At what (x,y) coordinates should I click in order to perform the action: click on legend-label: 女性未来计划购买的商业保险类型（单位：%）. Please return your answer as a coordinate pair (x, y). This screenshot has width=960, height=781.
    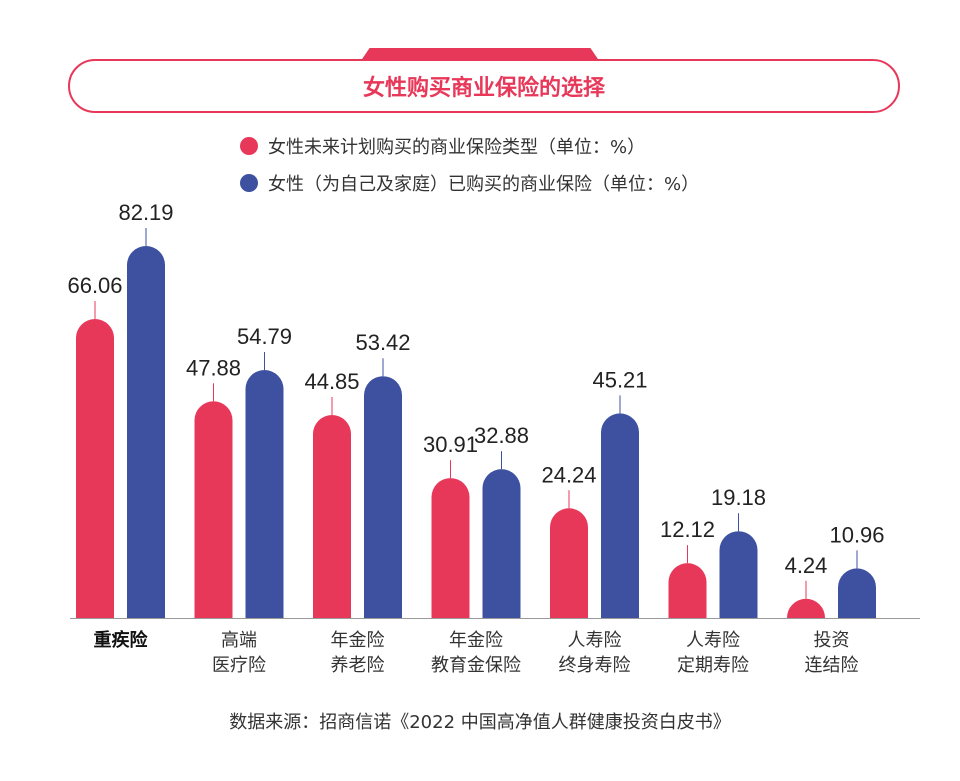
    Looking at the image, I should click on (457, 147).